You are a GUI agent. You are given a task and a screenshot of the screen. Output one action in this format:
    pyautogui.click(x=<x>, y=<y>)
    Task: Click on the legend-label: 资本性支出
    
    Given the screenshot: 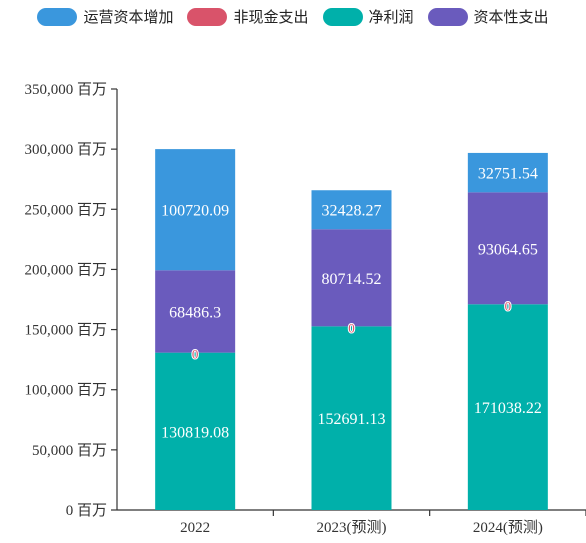 What is the action you would take?
    pyautogui.click(x=511, y=17)
    